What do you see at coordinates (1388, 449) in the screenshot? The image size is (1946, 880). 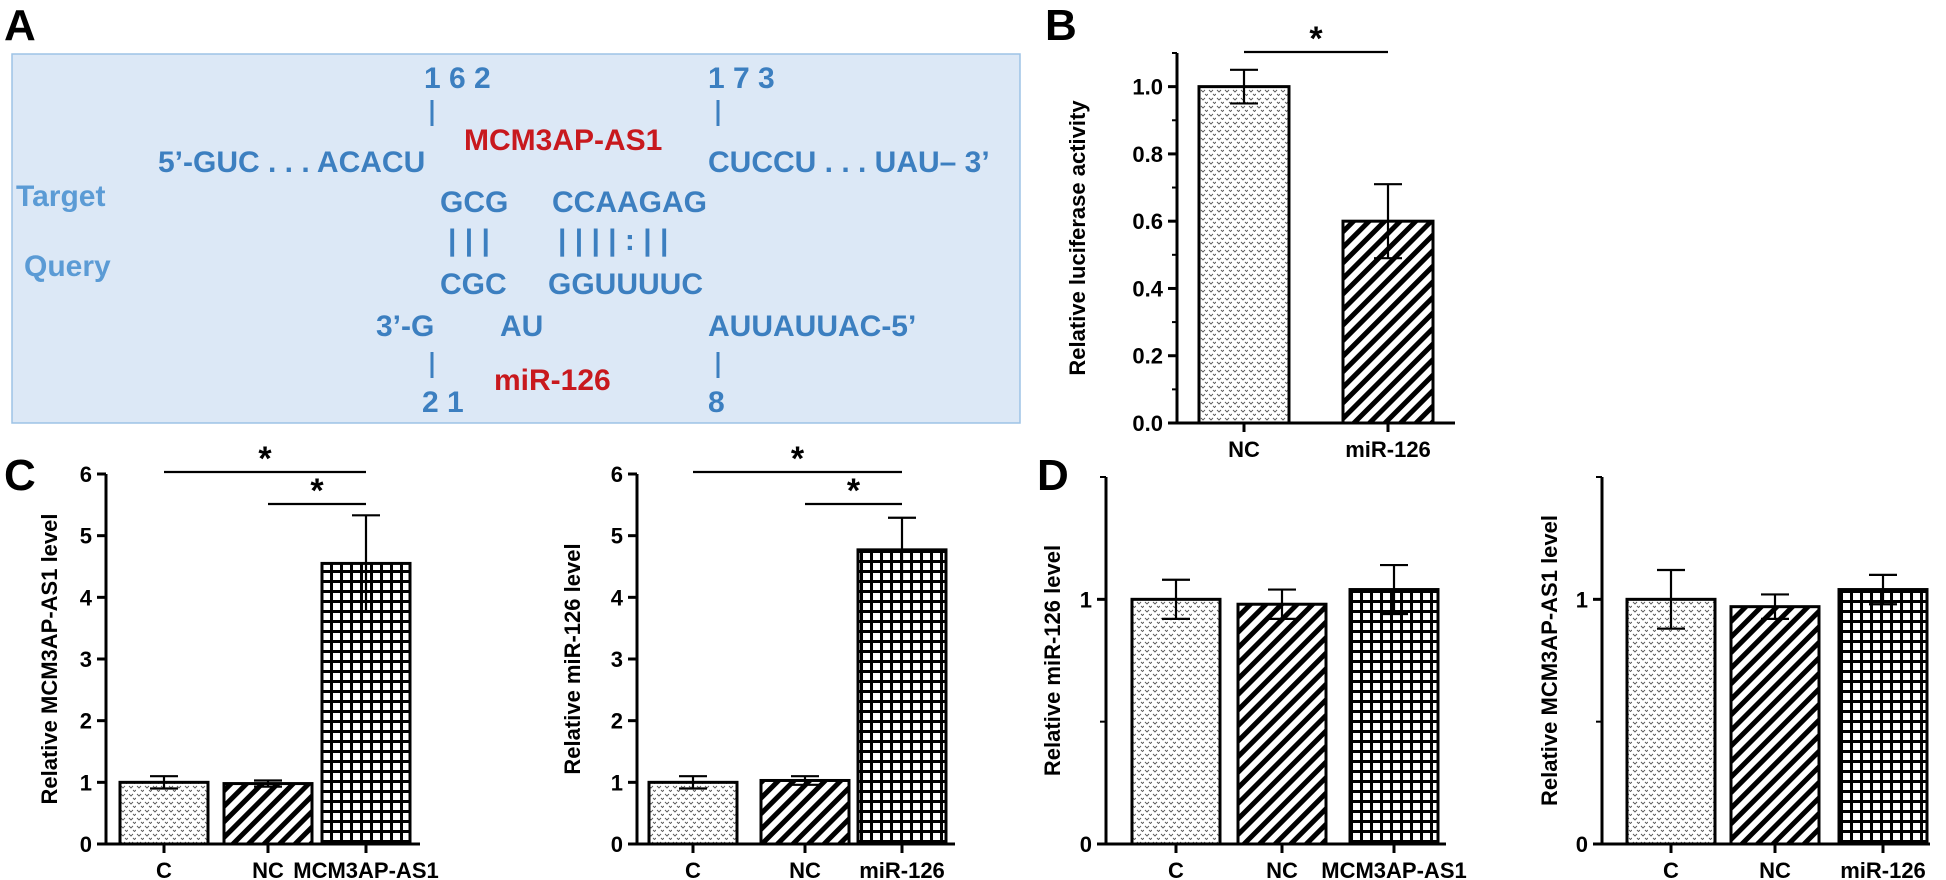 I see `chart-b-category-label: miR-126` at bounding box center [1388, 449].